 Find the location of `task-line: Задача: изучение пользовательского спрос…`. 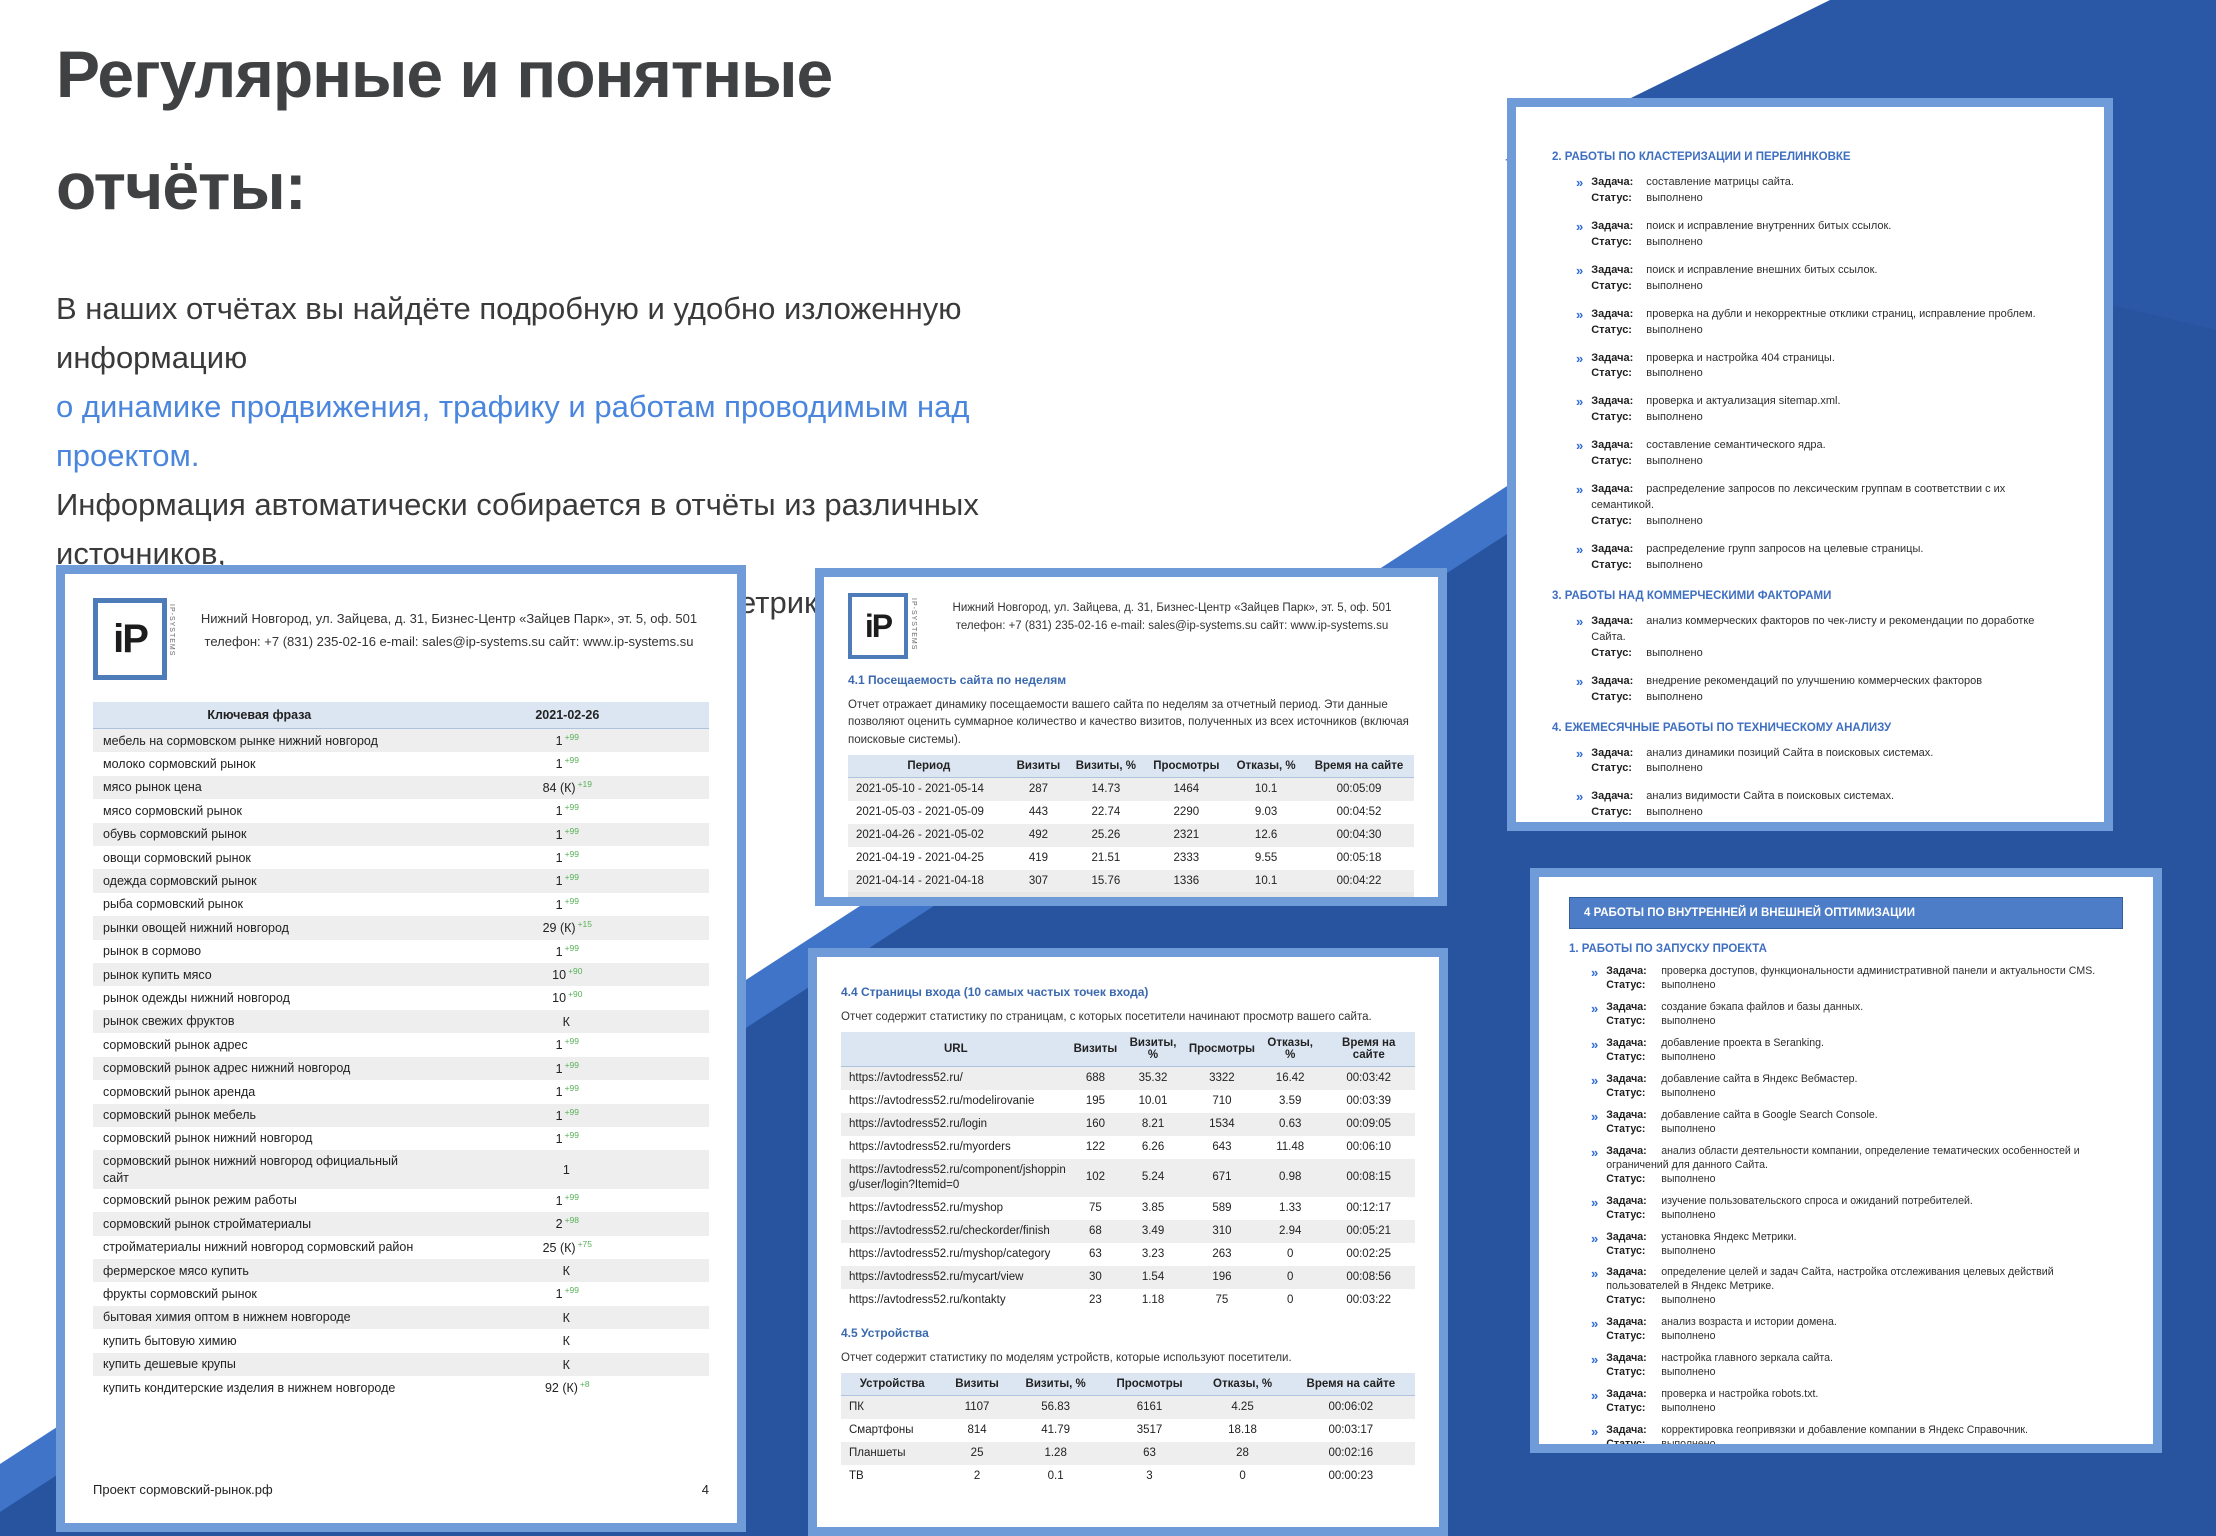

task-line: Задача: изучение пользовательского спрос… is located at coordinates (1789, 1202).